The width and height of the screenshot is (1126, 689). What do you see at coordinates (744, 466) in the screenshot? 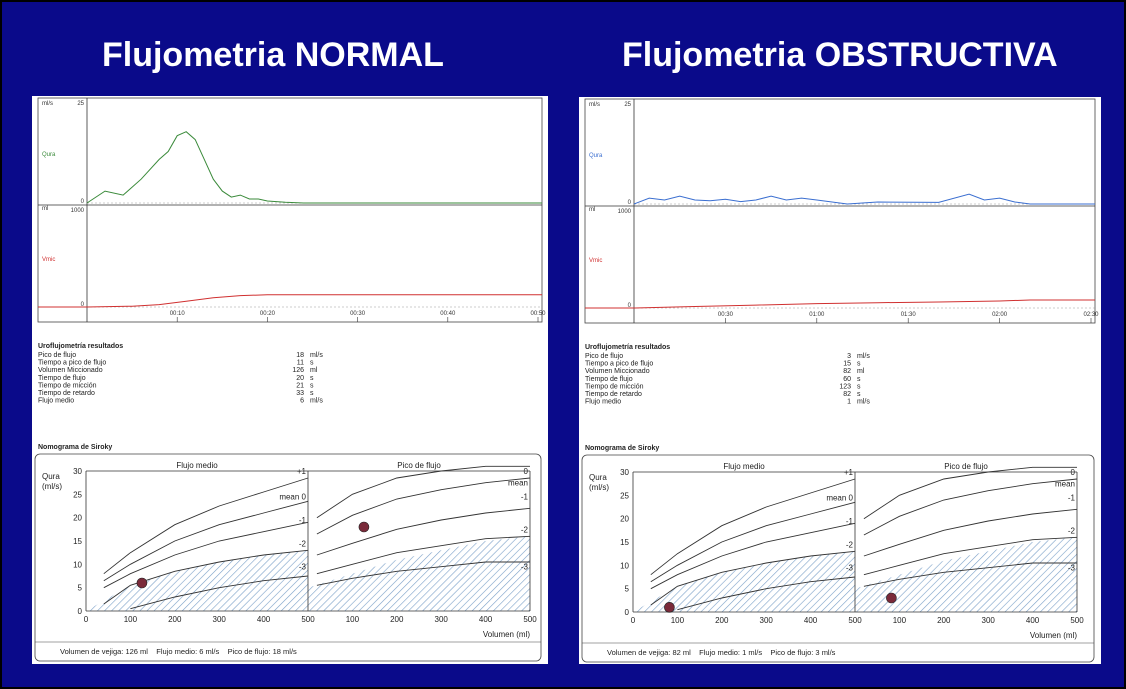
I see `nomo-sub1-title: Flujo medio` at bounding box center [744, 466].